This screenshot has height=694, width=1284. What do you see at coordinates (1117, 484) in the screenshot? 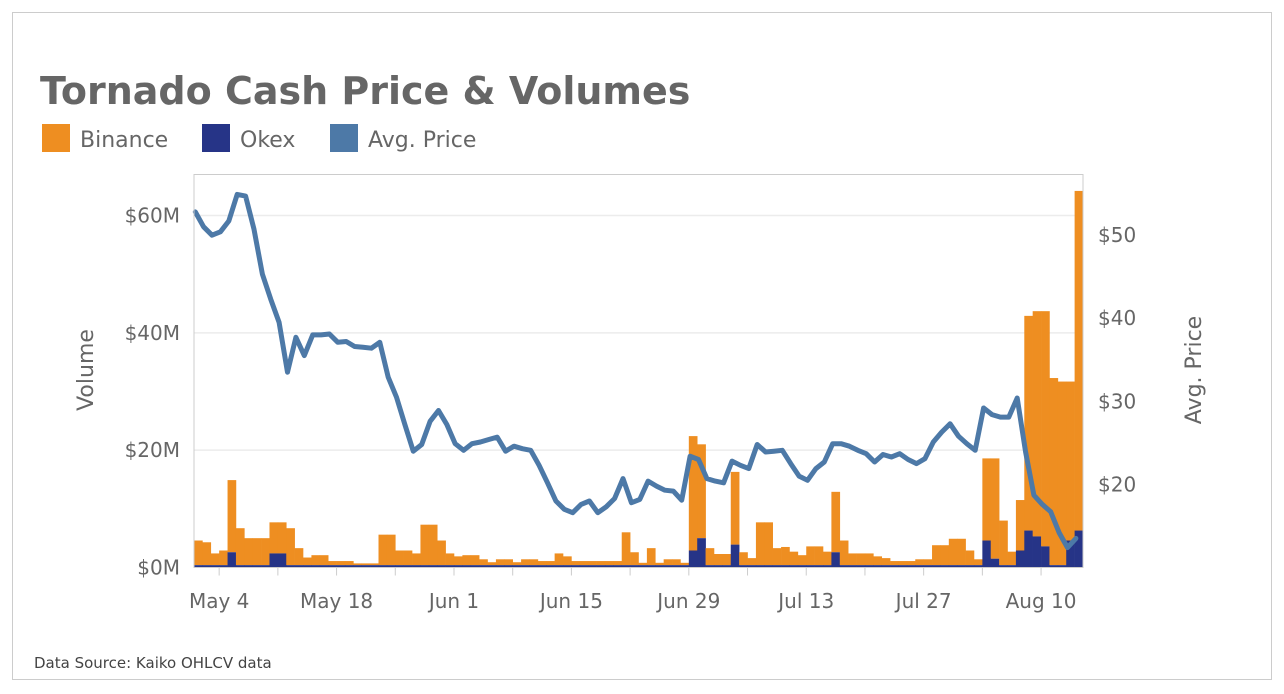
I see `y-right-tick-label: $20` at bounding box center [1117, 484].